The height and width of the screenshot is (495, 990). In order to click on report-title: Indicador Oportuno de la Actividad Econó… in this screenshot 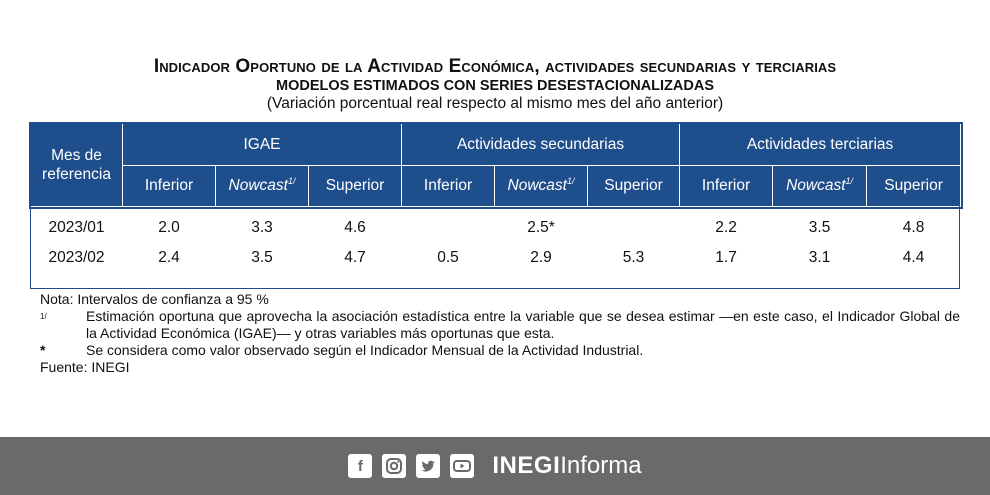, I will do `click(495, 66)`.